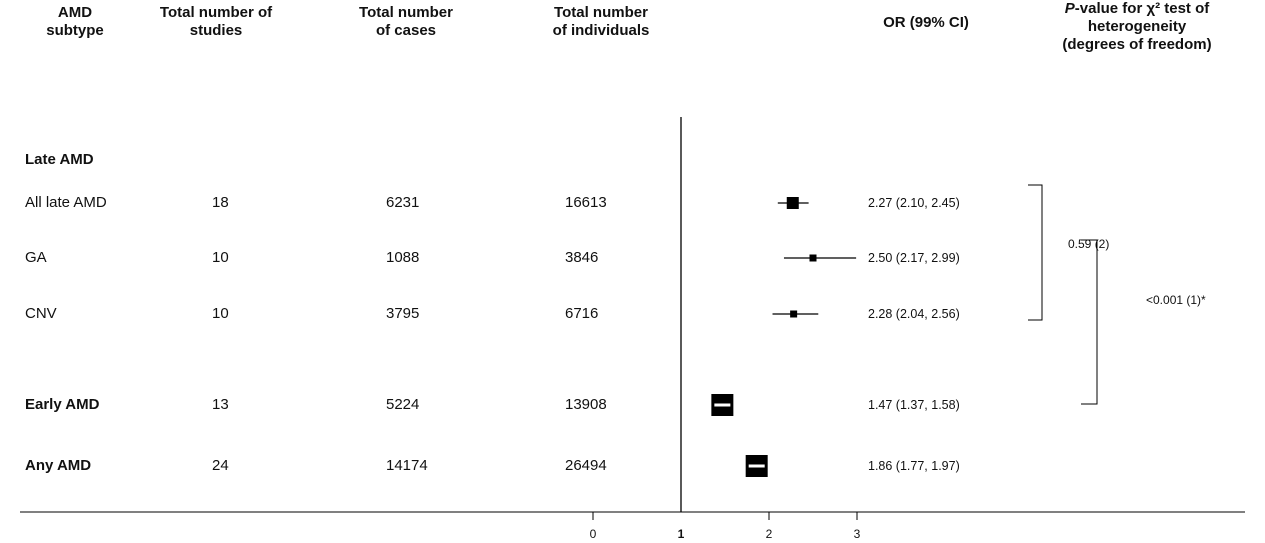  Describe the element at coordinates (403, 404) in the screenshot. I see `cell-cases: 5224` at that location.